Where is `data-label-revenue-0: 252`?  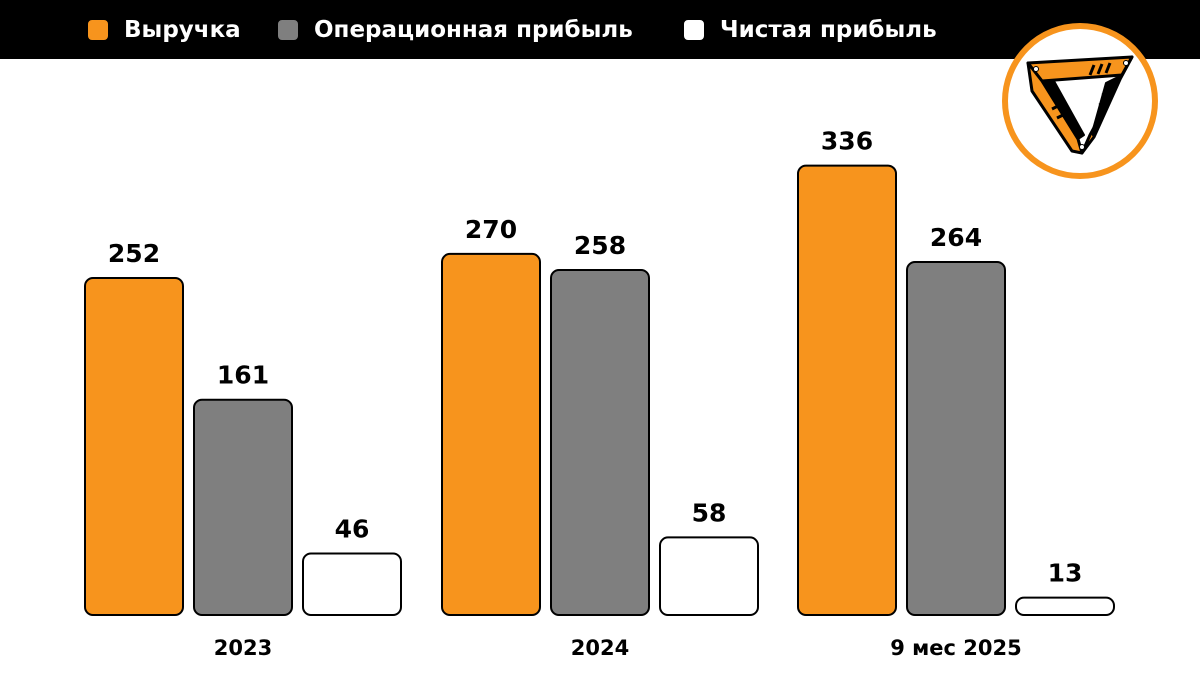
data-label-revenue-0: 252 is located at coordinates (134, 253).